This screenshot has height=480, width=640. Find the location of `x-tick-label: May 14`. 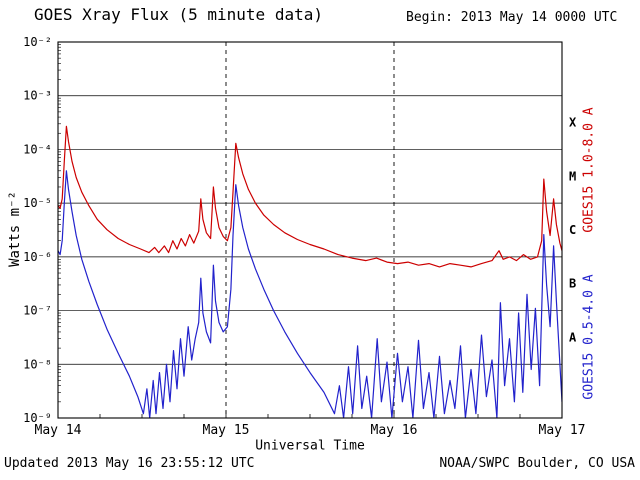

x-tick-label: May 14 is located at coordinates (58, 430).